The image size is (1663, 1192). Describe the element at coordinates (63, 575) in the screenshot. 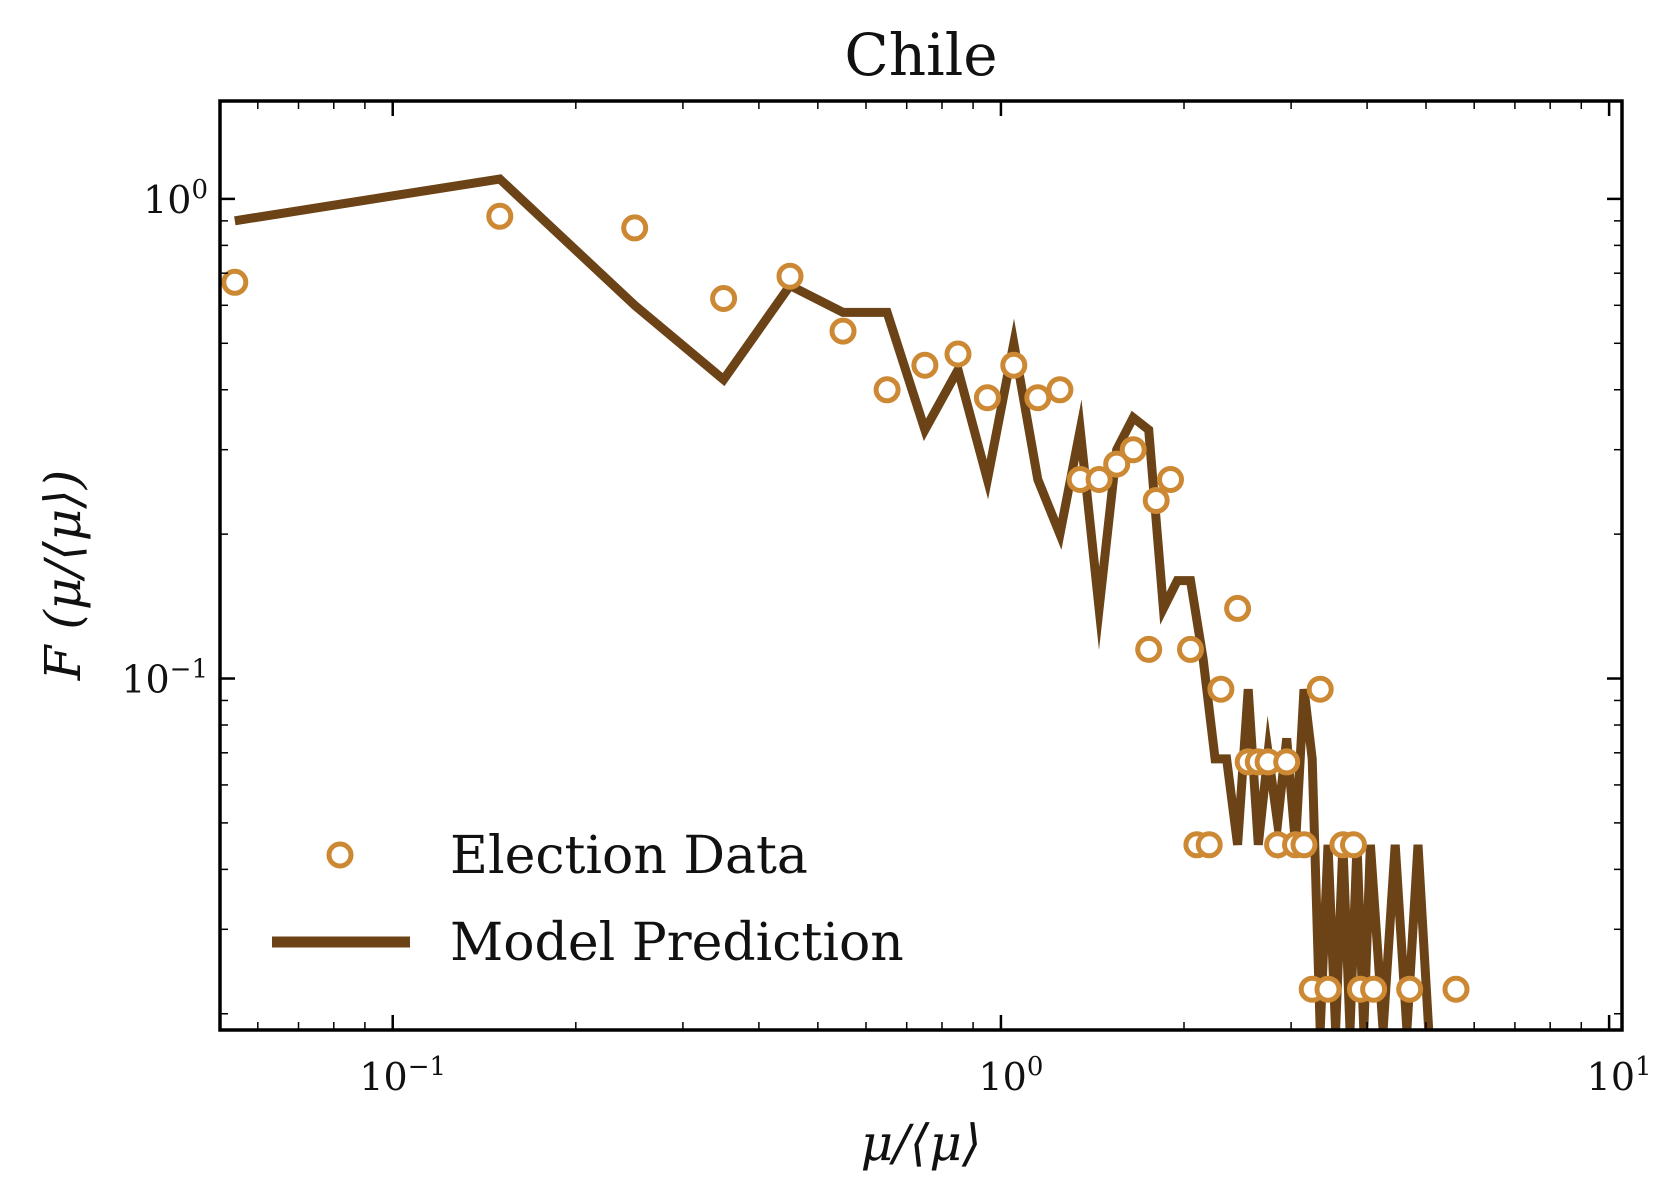

I see `y-axis-label: F (μ/⟨μ⟩)` at that location.